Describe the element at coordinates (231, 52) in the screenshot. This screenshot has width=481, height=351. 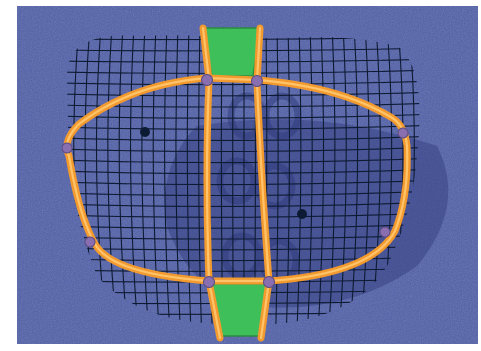
I see `top-deck` at that location.